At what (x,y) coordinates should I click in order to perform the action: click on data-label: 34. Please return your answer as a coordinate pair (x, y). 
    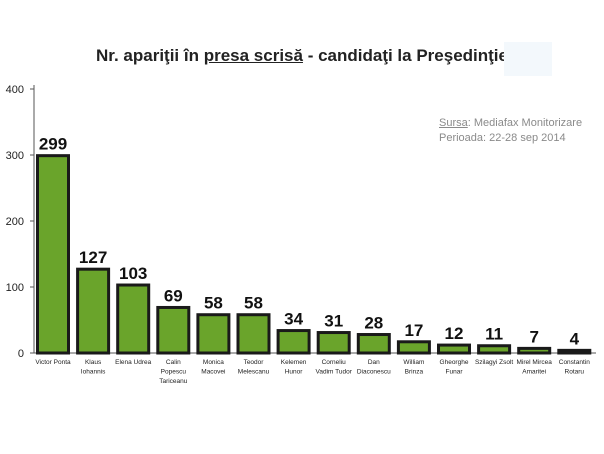
    Looking at the image, I should click on (293, 319).